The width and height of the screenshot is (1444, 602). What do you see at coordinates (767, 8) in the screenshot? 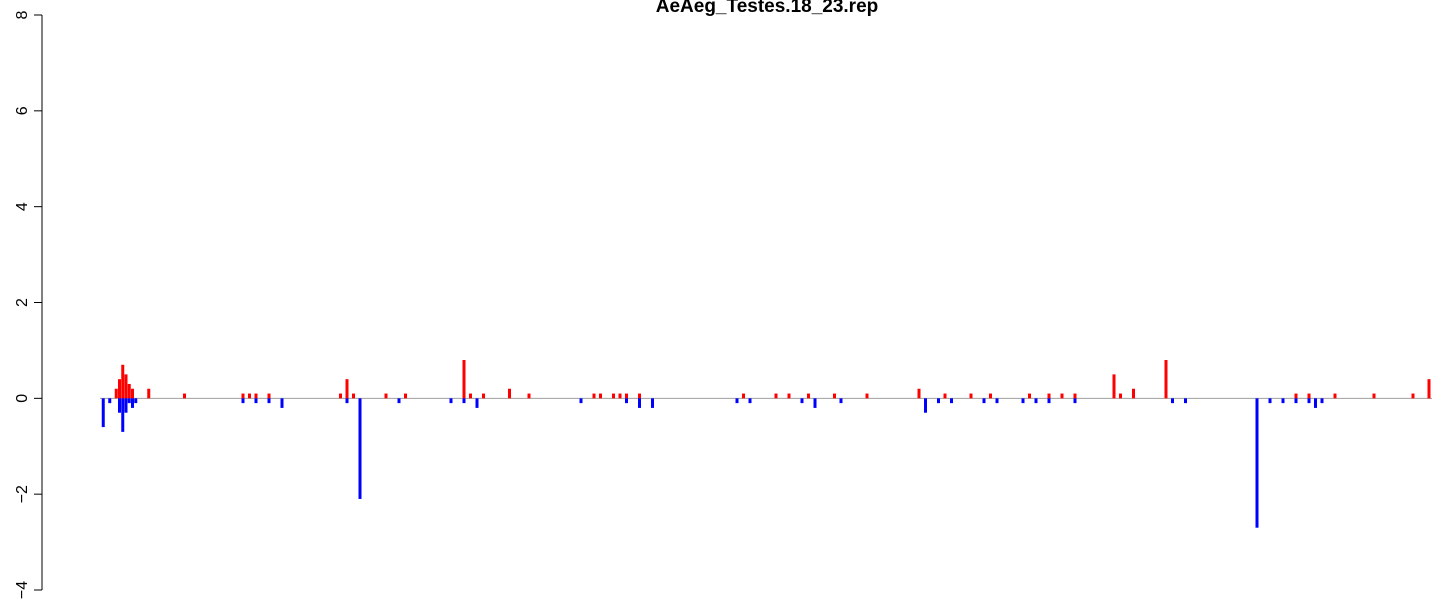
I see `chart-title: AeAeg_Testes.18_23.rep` at bounding box center [767, 8].